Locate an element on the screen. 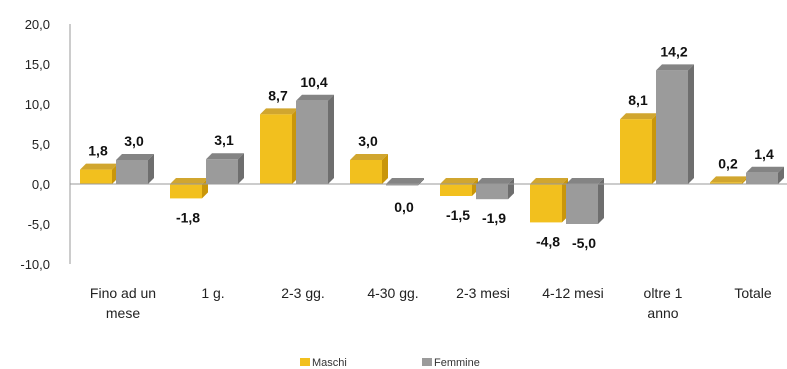 The height and width of the screenshot is (369, 787). data-label: 10,4 is located at coordinates (313, 82).